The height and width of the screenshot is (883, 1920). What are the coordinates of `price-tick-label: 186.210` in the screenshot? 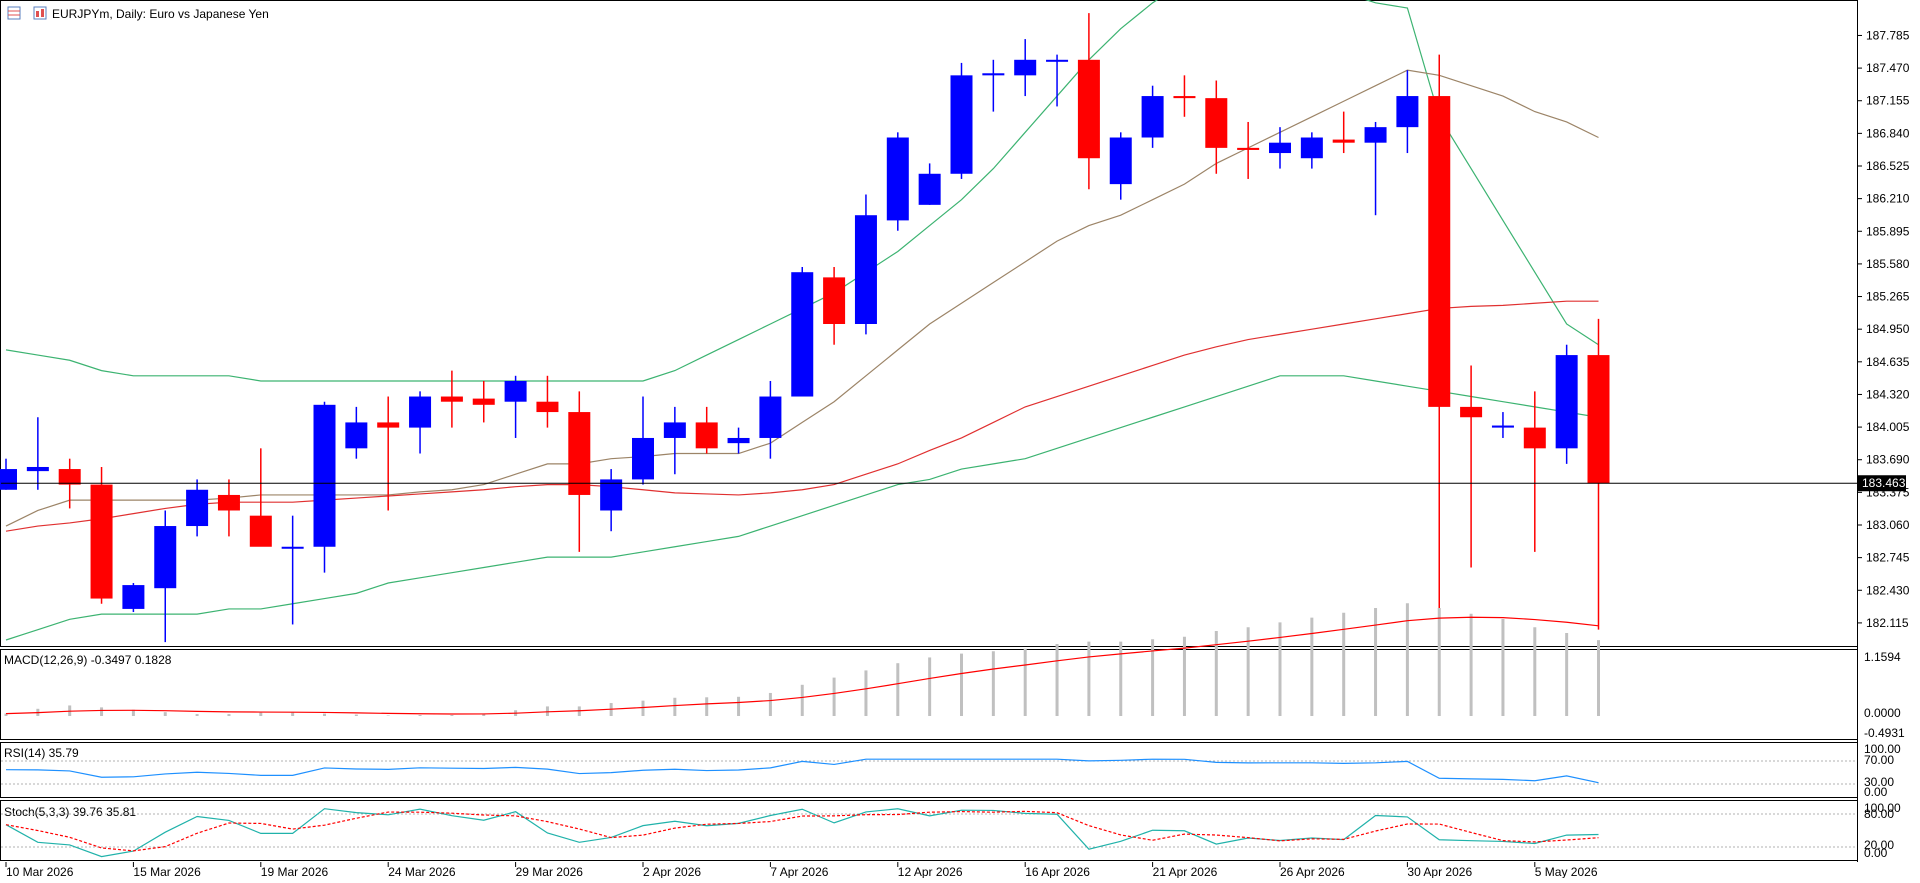 It's located at (1888, 199).